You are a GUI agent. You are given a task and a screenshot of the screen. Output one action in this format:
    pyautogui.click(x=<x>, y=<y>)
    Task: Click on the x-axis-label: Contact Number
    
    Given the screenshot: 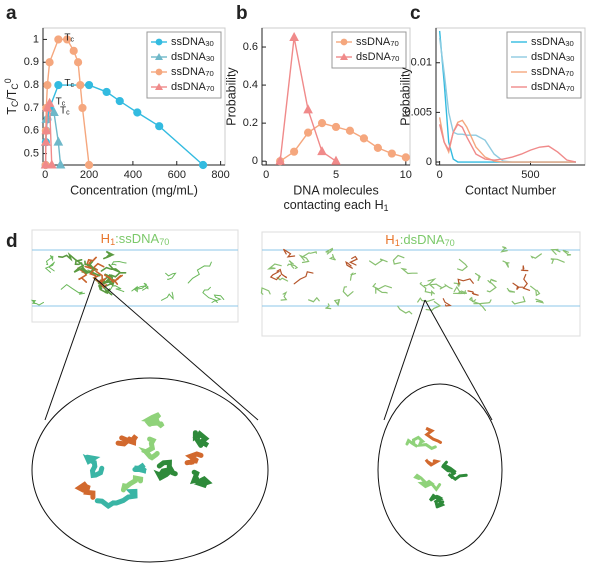 What is the action you would take?
    pyautogui.click(x=510, y=190)
    